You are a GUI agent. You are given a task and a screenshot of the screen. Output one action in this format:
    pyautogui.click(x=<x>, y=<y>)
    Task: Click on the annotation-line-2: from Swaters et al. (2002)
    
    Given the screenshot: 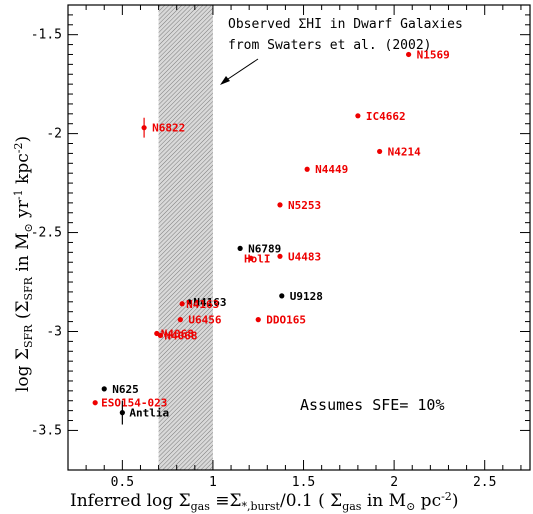 What is the action you would take?
    pyautogui.click(x=330, y=45)
    